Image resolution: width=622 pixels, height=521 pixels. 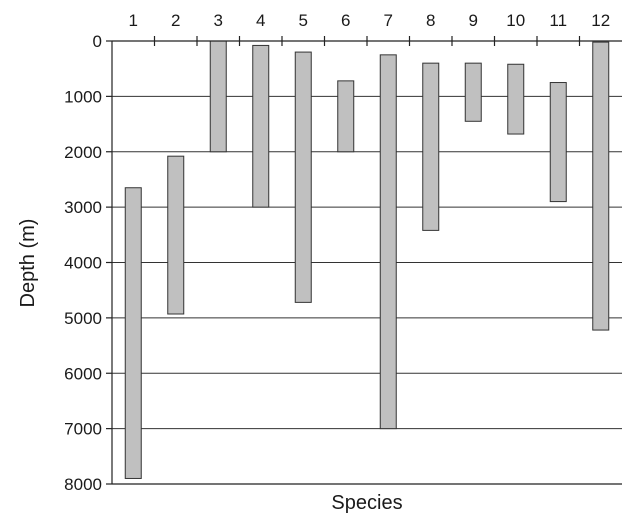 I want to click on y-tick-label-6000: 6000, so click(x=83, y=373).